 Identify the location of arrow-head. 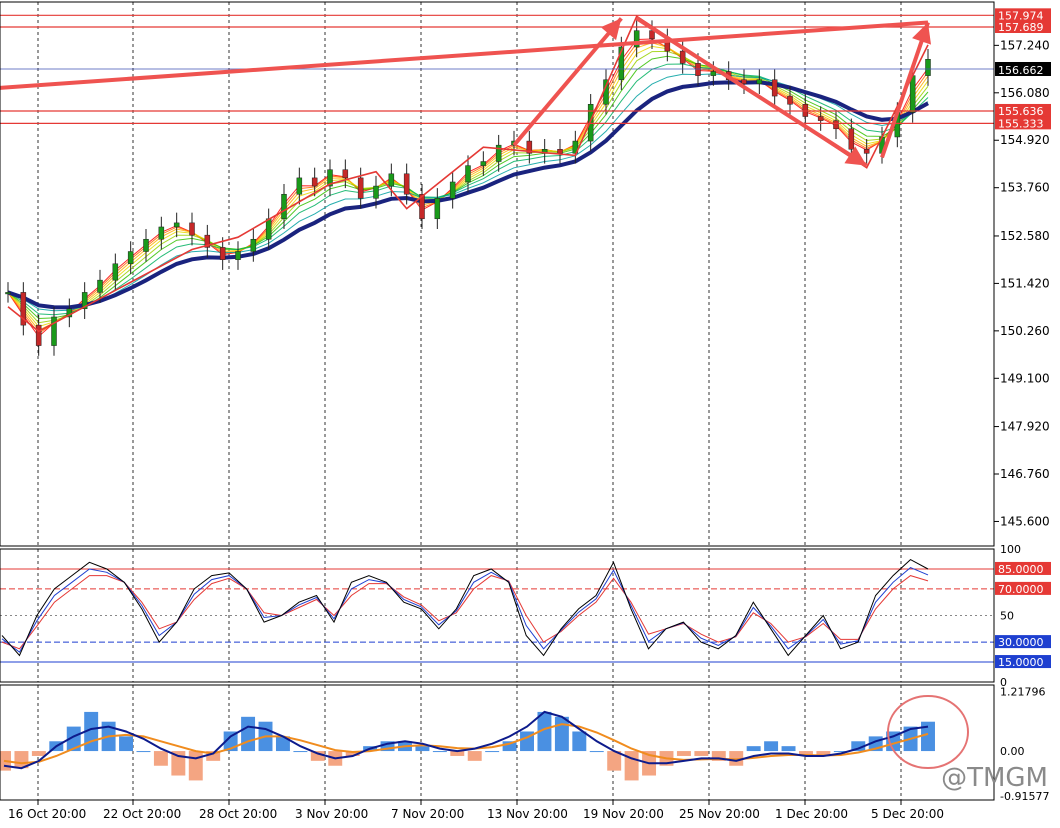
(922, 33).